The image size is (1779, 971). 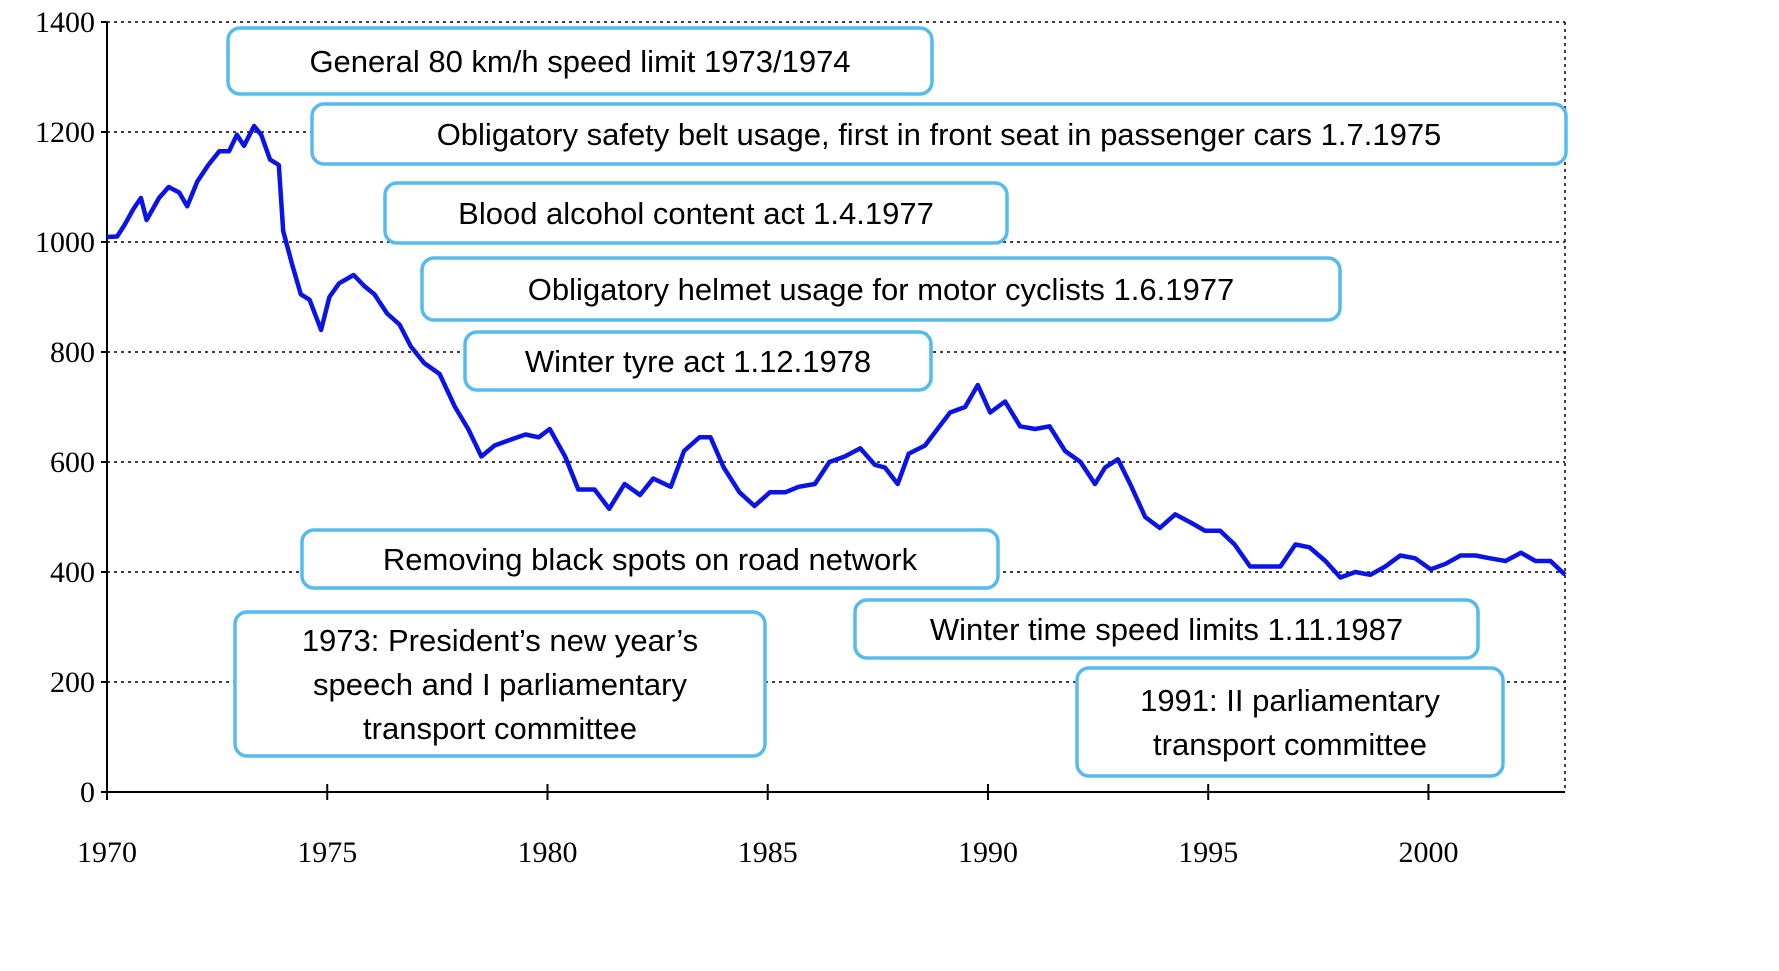 I want to click on x-tick-label: 2000, so click(x=1428, y=852).